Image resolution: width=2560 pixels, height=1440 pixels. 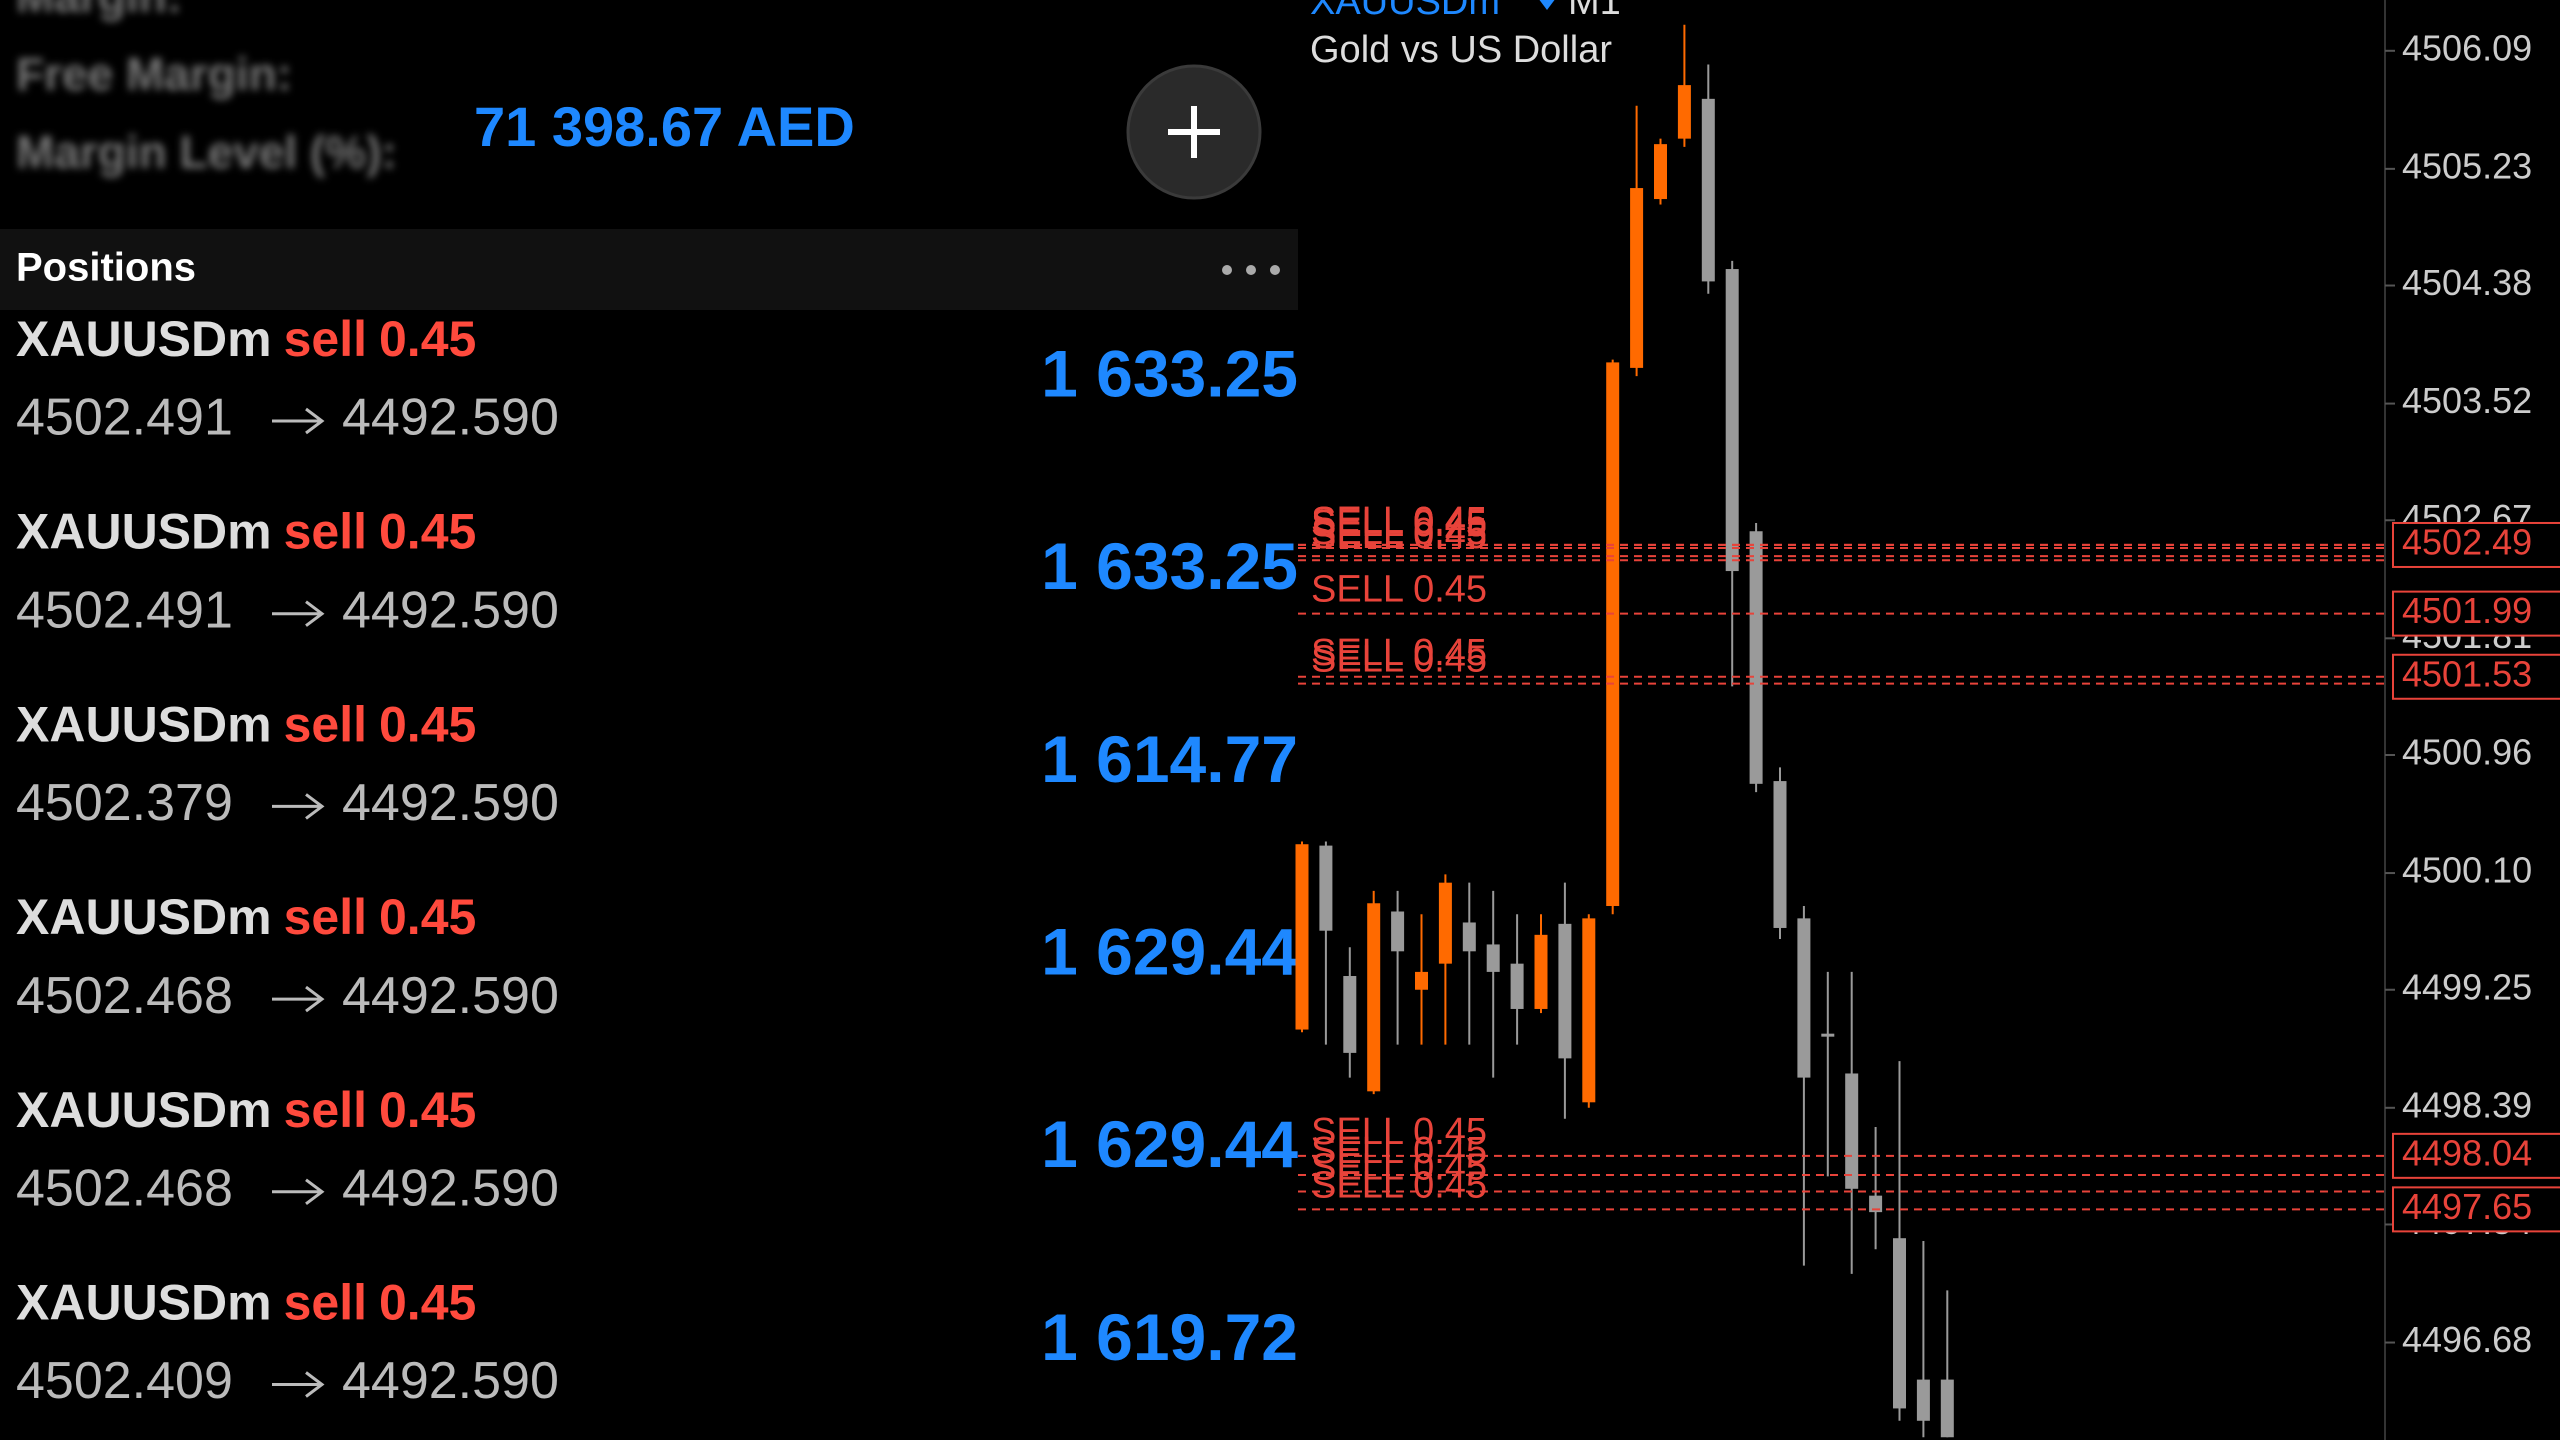 I want to click on y-tick-label: 4499.25, so click(x=2467, y=986).